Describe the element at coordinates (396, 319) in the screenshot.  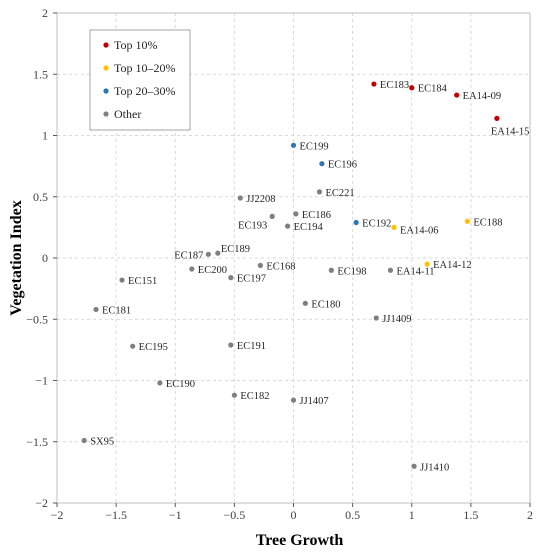
I see `data-label: JJ1409` at that location.